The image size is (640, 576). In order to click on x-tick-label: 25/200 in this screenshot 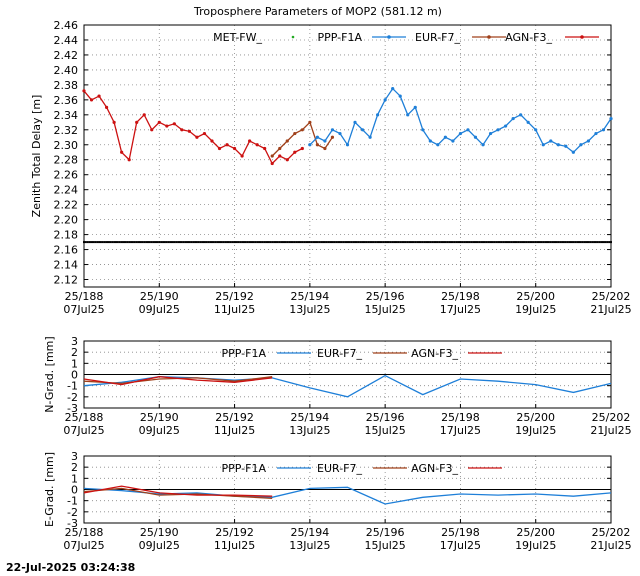, I will do `click(535, 417)`.